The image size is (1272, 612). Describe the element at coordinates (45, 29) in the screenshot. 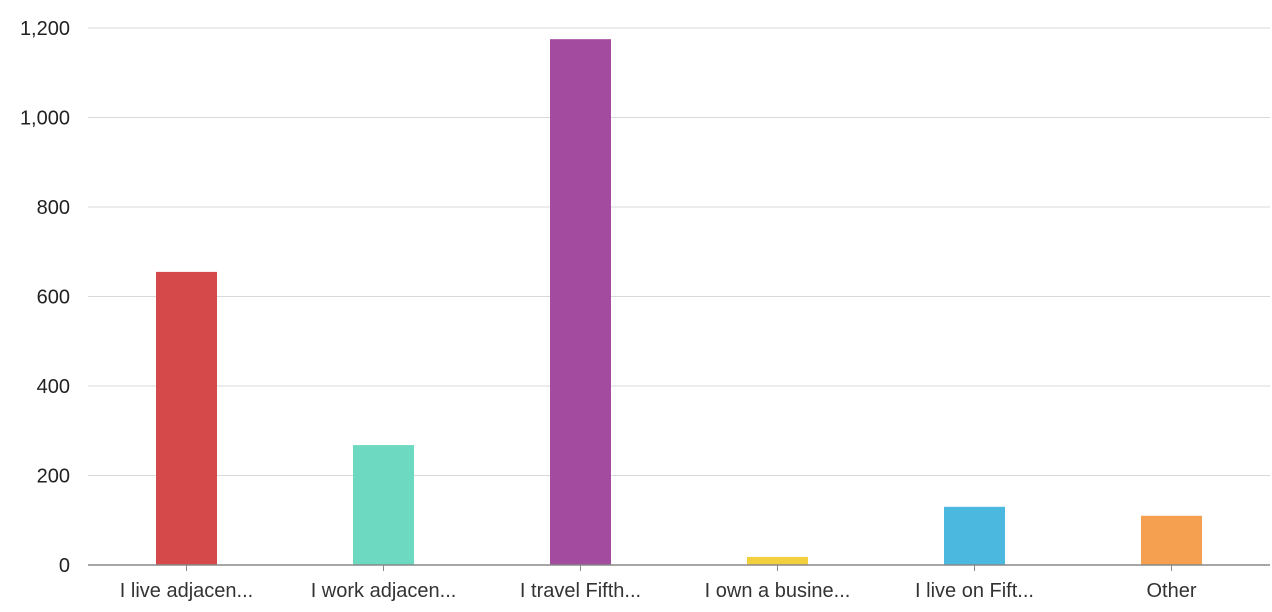

I see `y-tick-label: 1,200` at that location.